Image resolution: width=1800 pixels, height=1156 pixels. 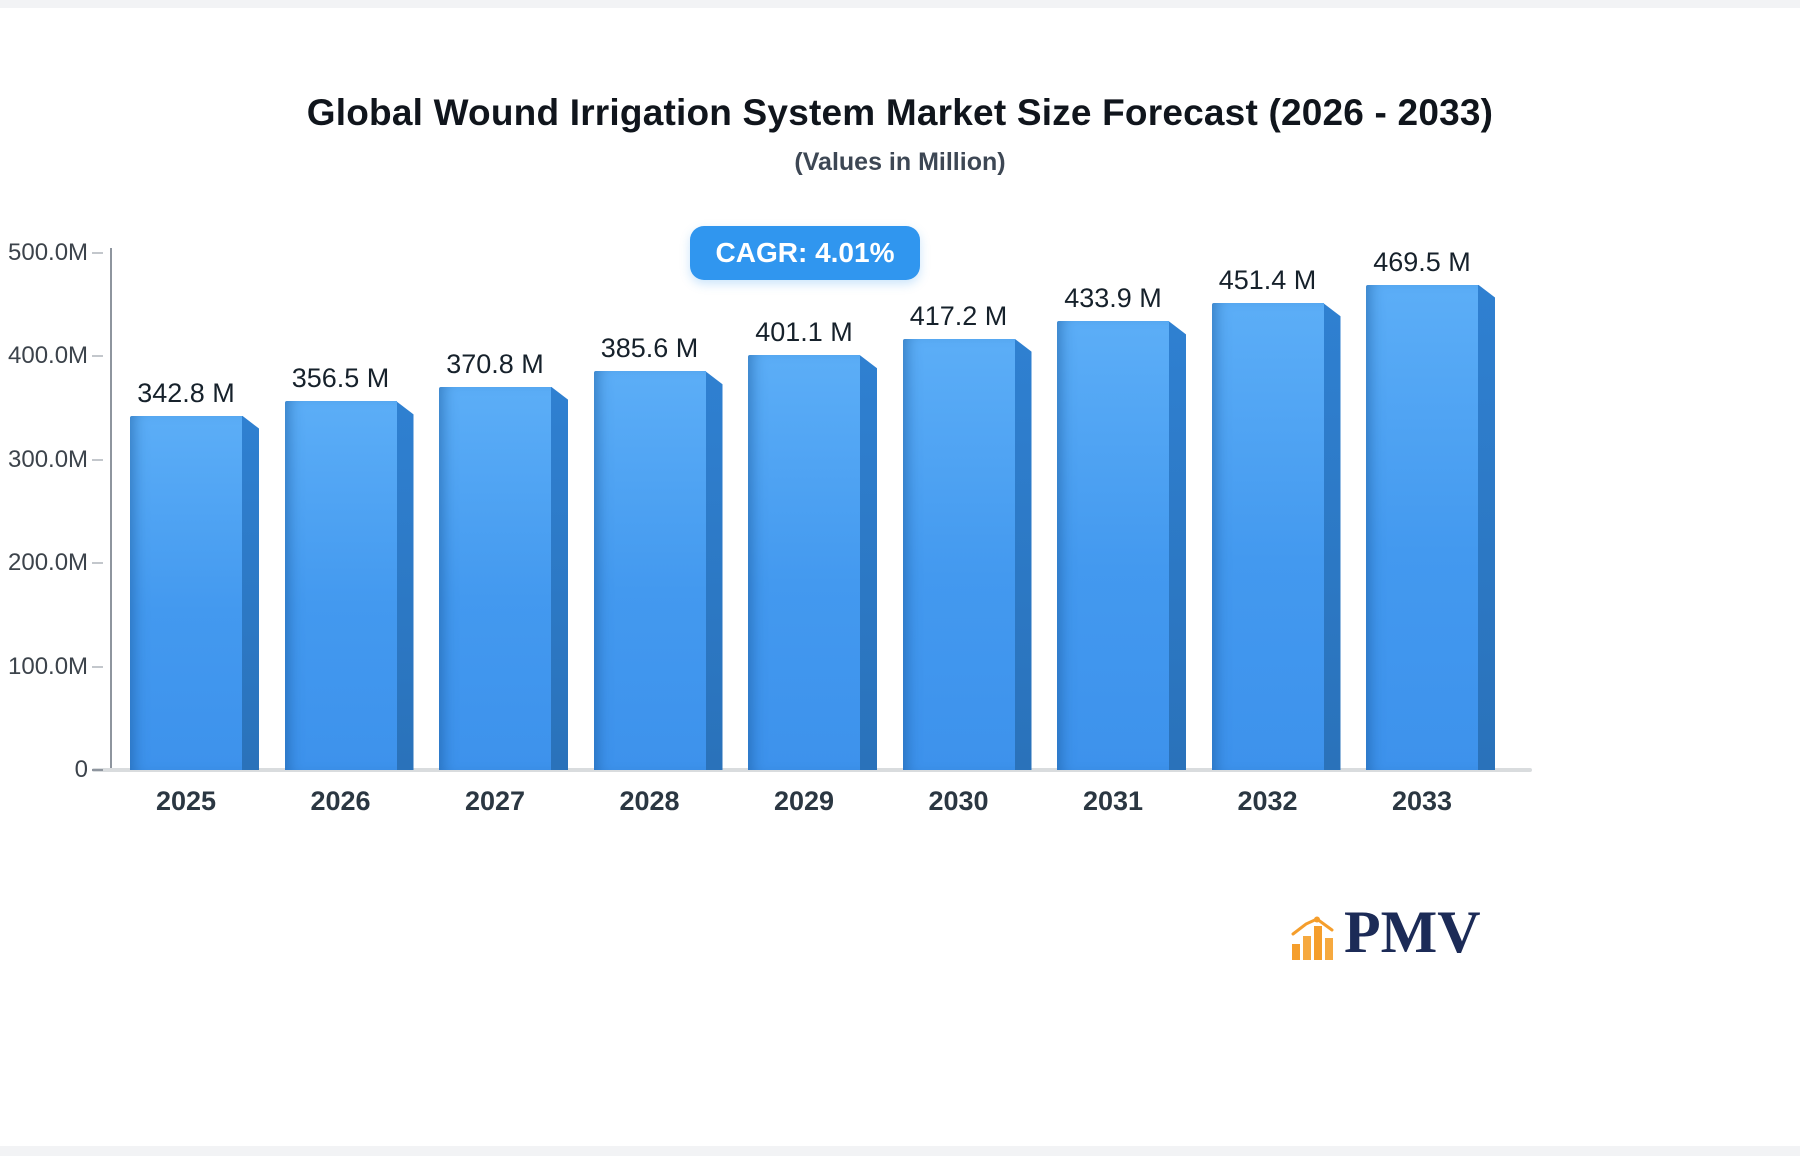 I want to click on bar-value-label: 469.5 M, so click(x=1422, y=261).